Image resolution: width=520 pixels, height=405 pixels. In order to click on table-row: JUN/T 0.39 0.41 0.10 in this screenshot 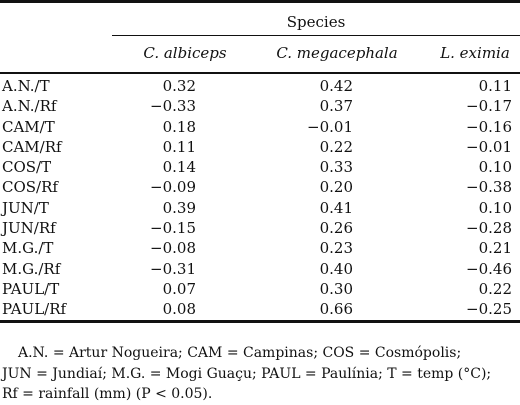, I will do `click(260, 208)`.